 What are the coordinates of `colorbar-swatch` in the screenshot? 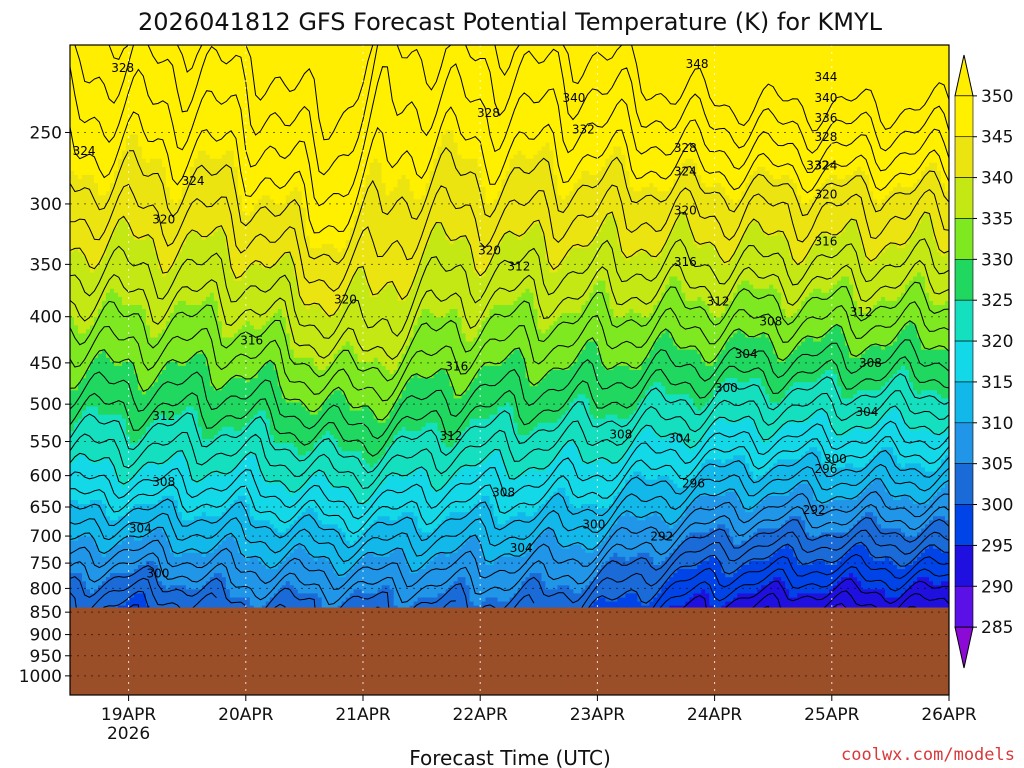 It's located at (964, 525).